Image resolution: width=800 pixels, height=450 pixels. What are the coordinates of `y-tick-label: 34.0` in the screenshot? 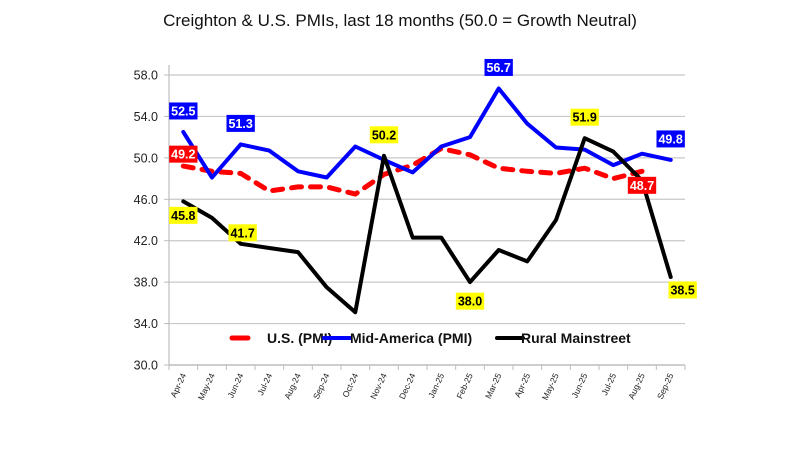 It's located at (146, 324).